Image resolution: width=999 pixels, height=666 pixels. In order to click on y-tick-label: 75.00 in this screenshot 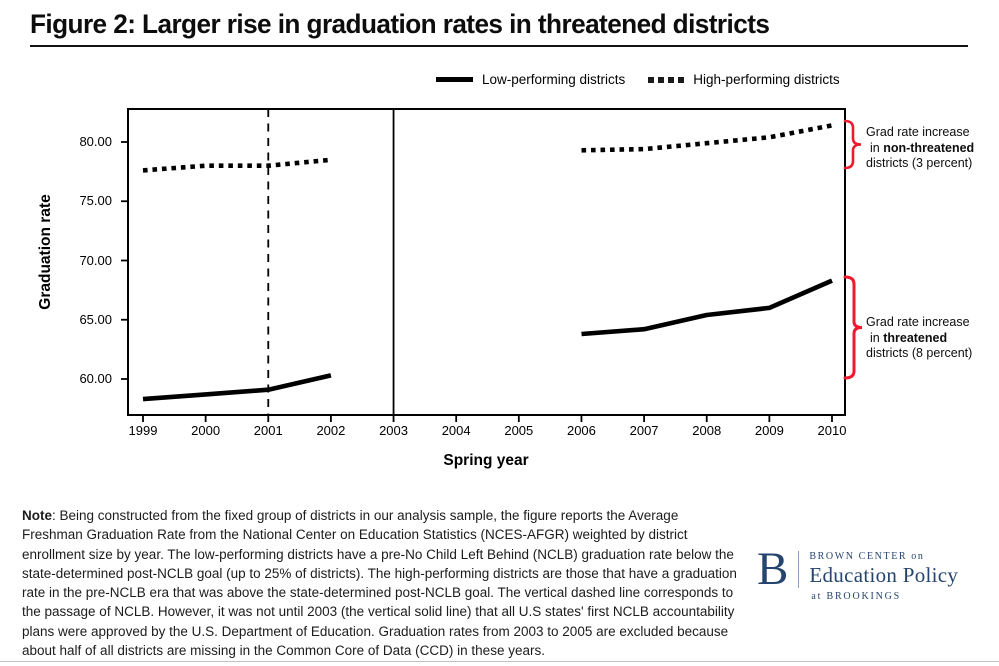, I will do `click(95, 201)`.